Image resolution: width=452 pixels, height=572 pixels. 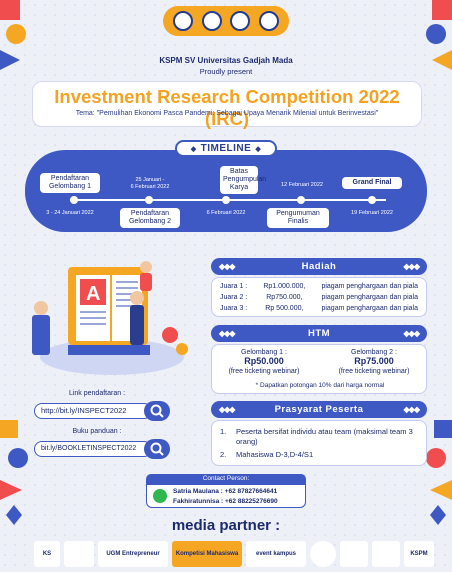 I want to click on timeline-date-5: 19 Februari 2022, so click(x=372, y=213).